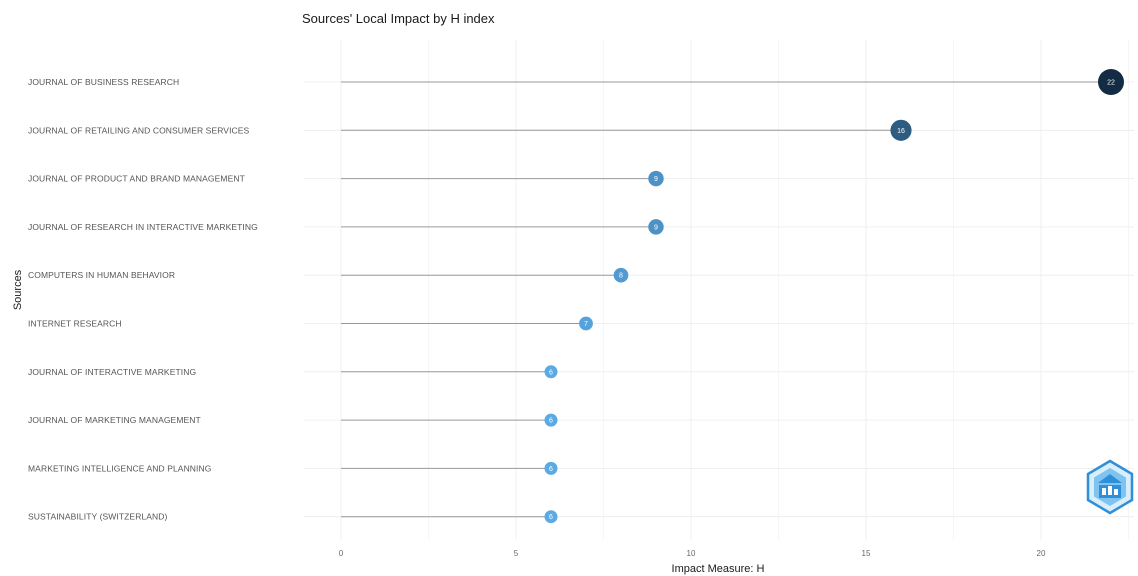  I want to click on category-label: INTERNET RESEARCH, so click(75, 324).